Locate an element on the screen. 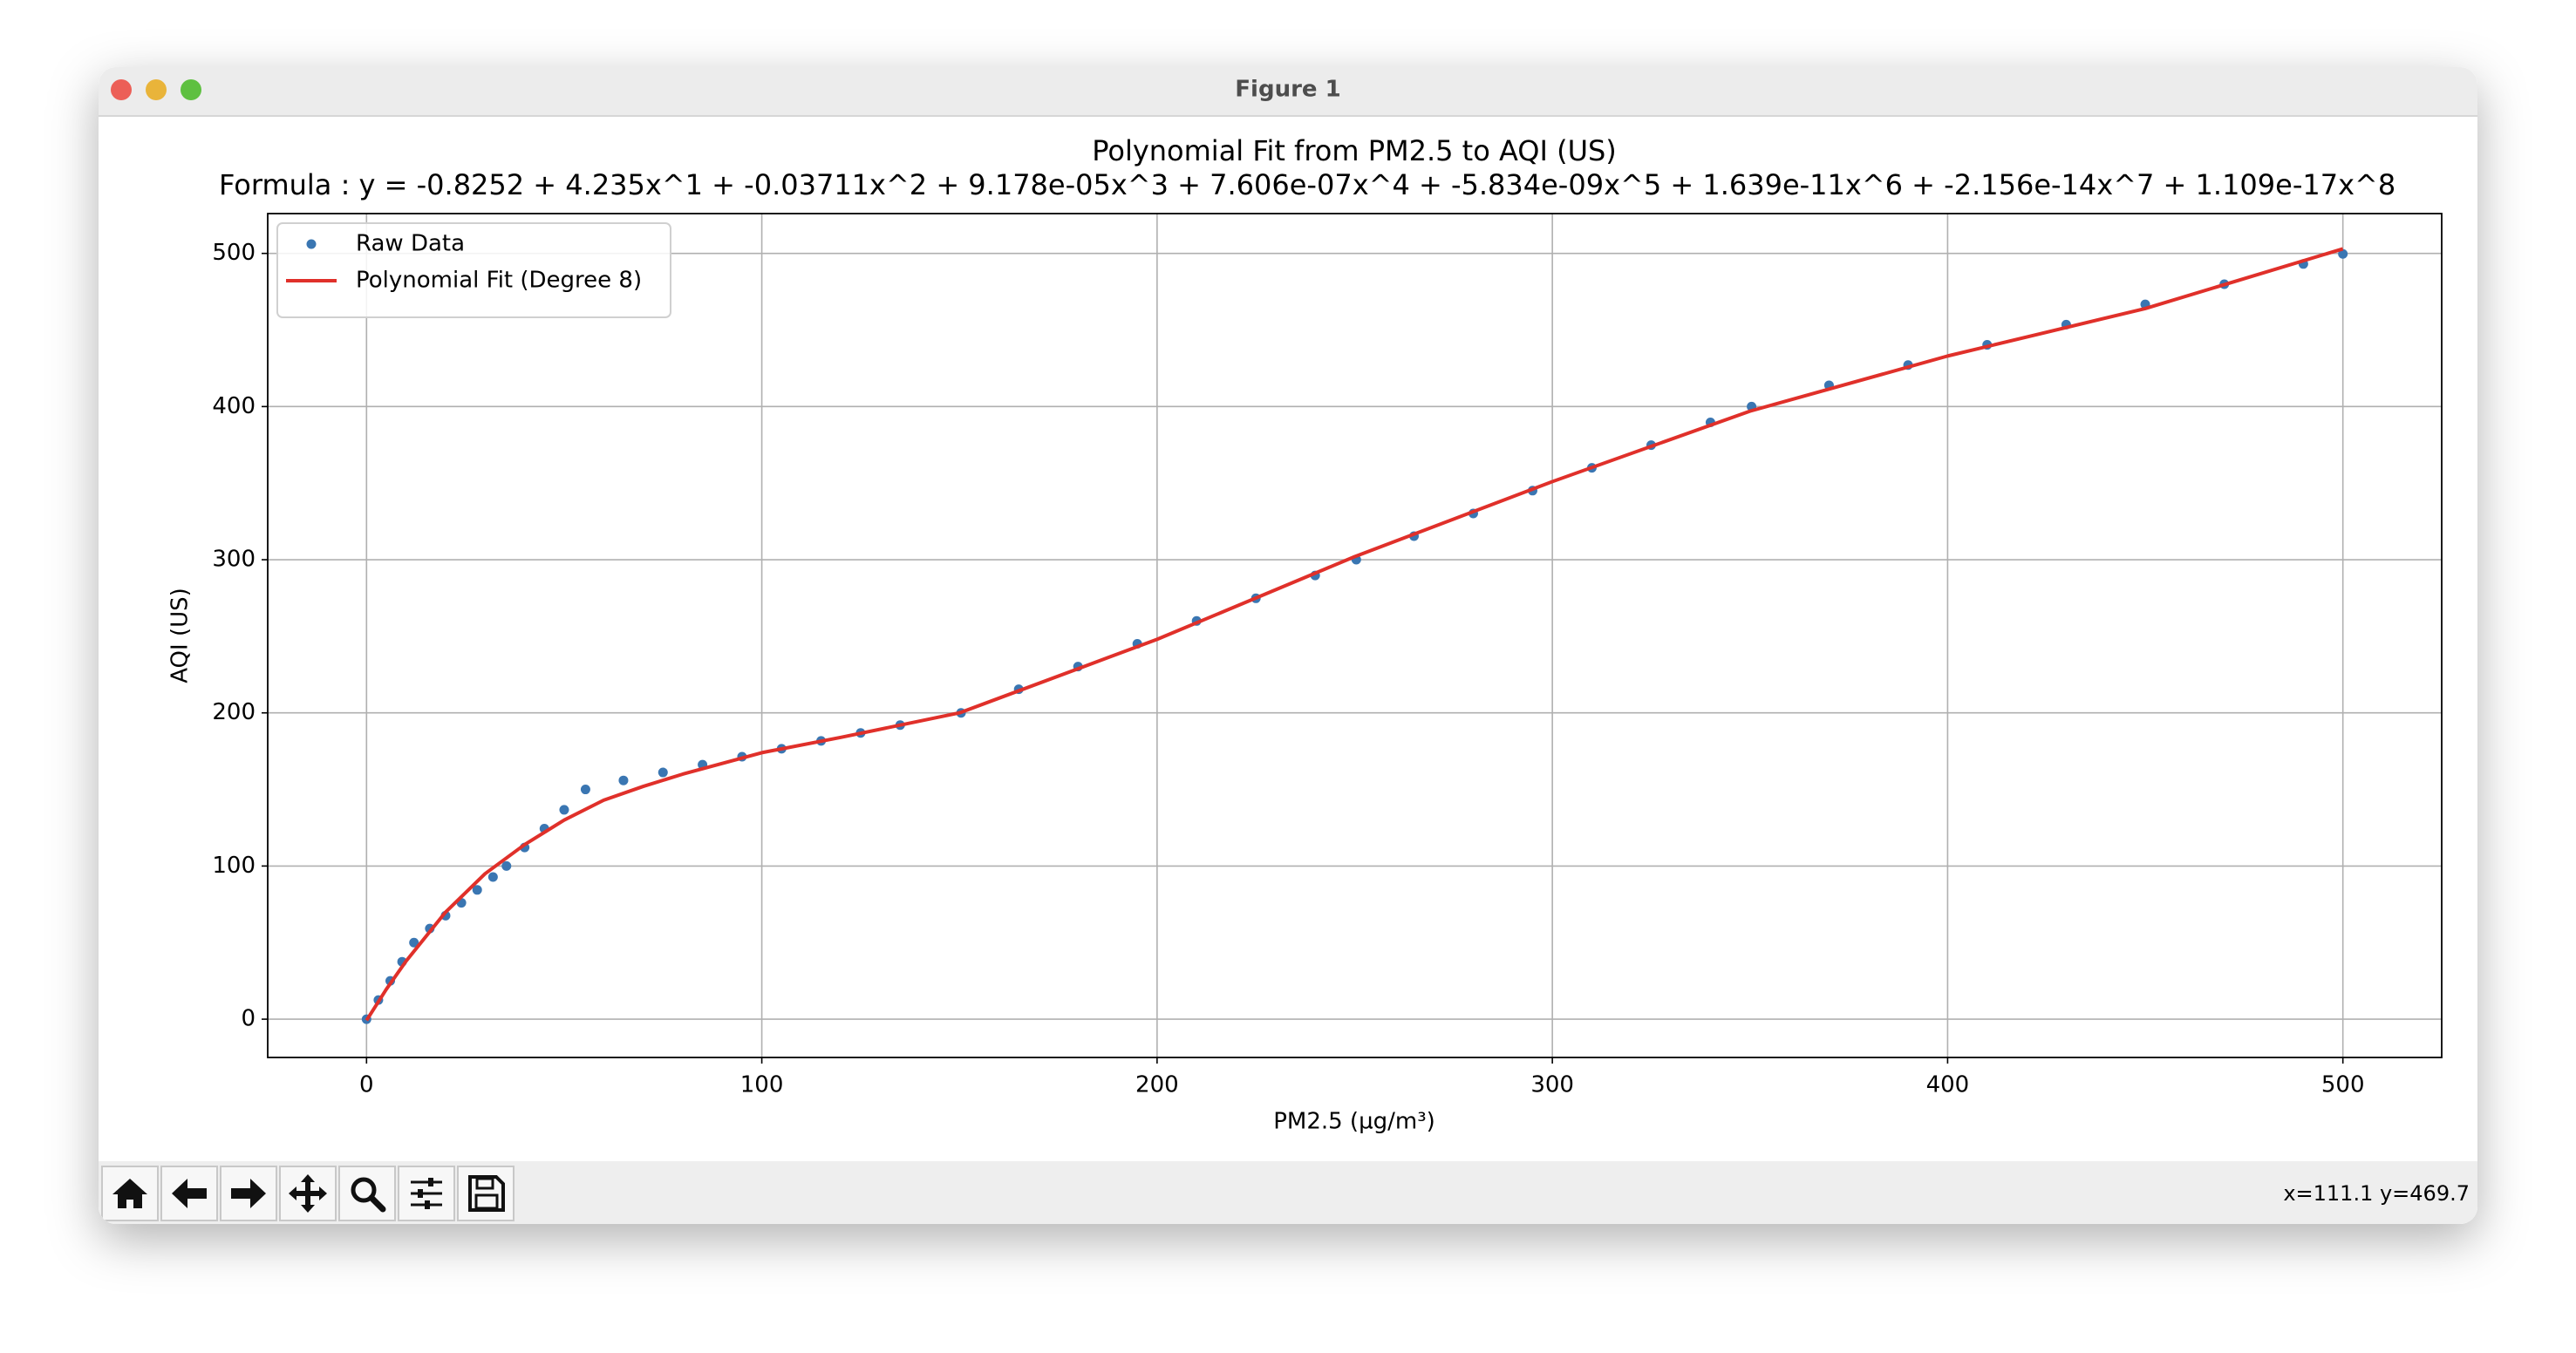 The image size is (2576, 1353). title-bar is located at coordinates (1288, 91).